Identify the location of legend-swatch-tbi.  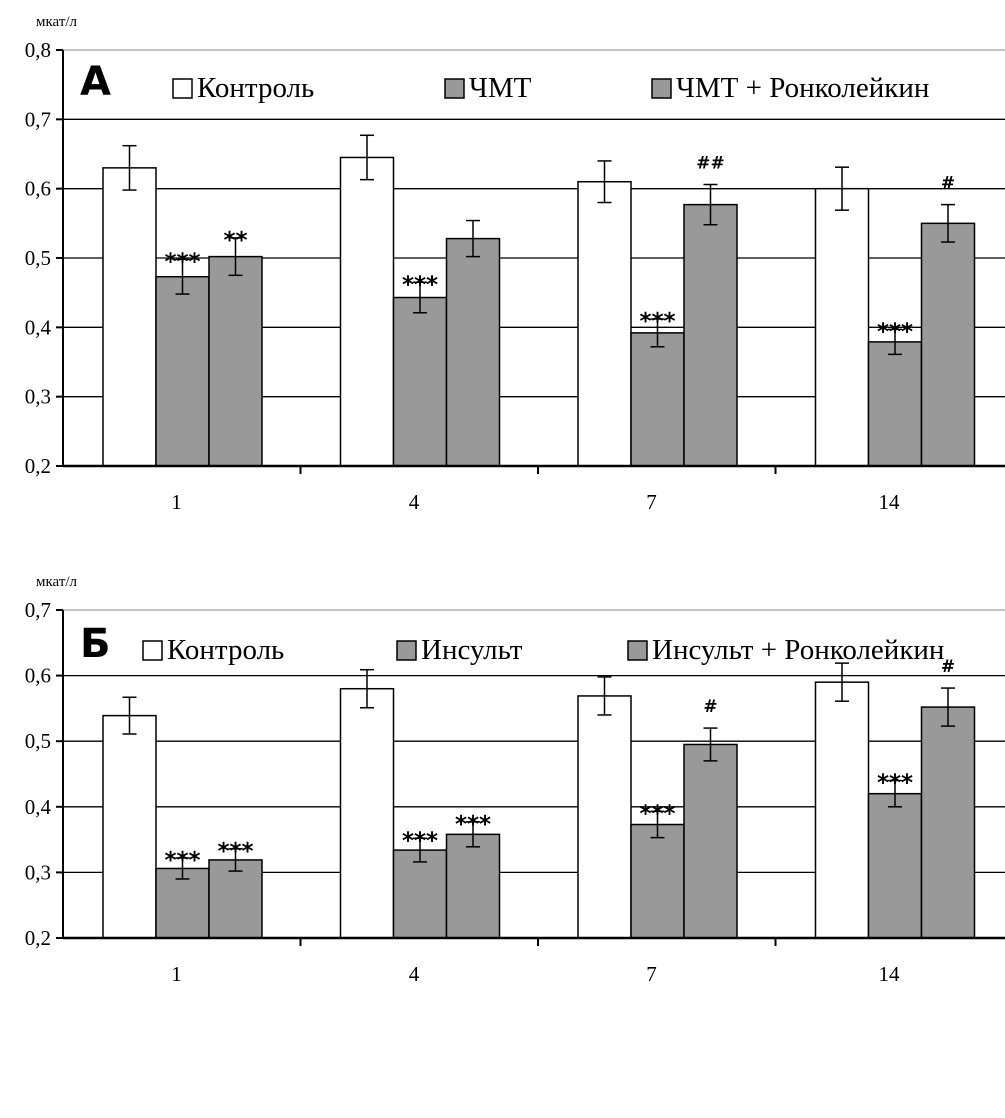
(454, 88).